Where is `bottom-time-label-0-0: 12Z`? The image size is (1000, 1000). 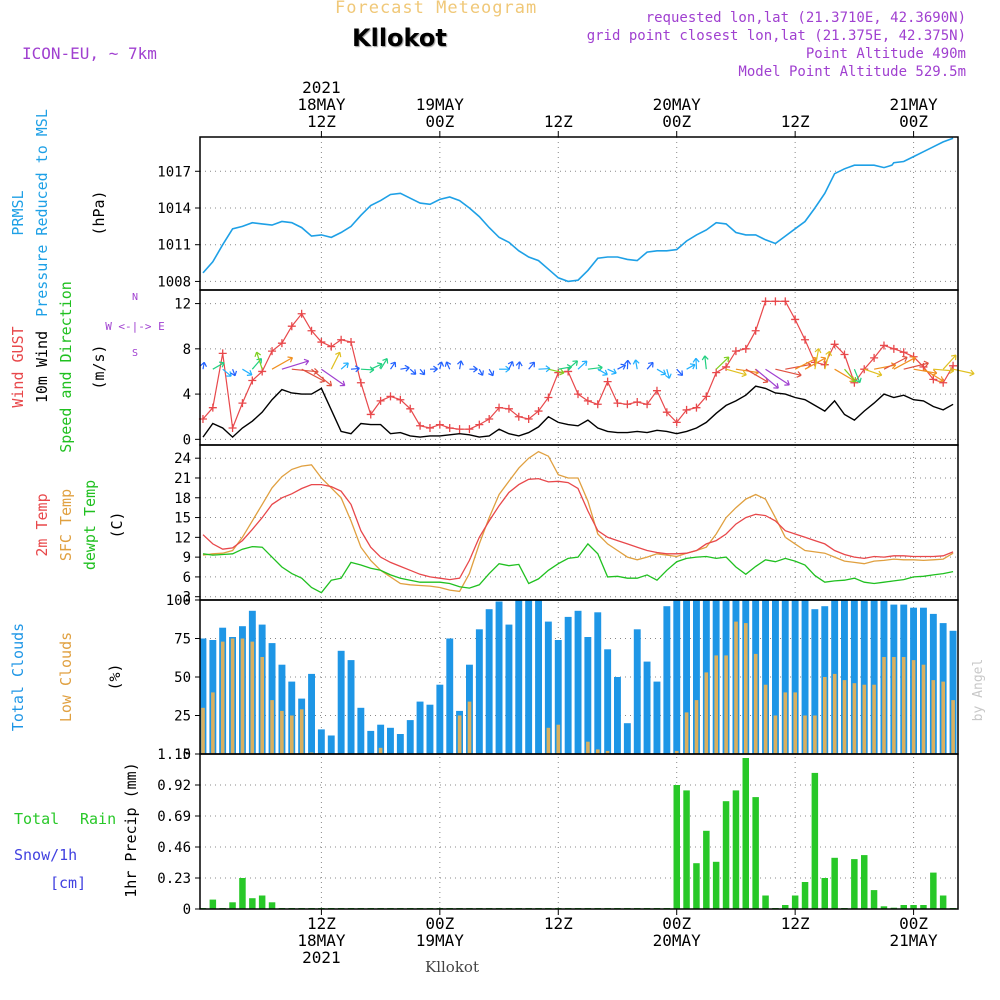 bottom-time-label-0-0: 12Z is located at coordinates (321, 923).